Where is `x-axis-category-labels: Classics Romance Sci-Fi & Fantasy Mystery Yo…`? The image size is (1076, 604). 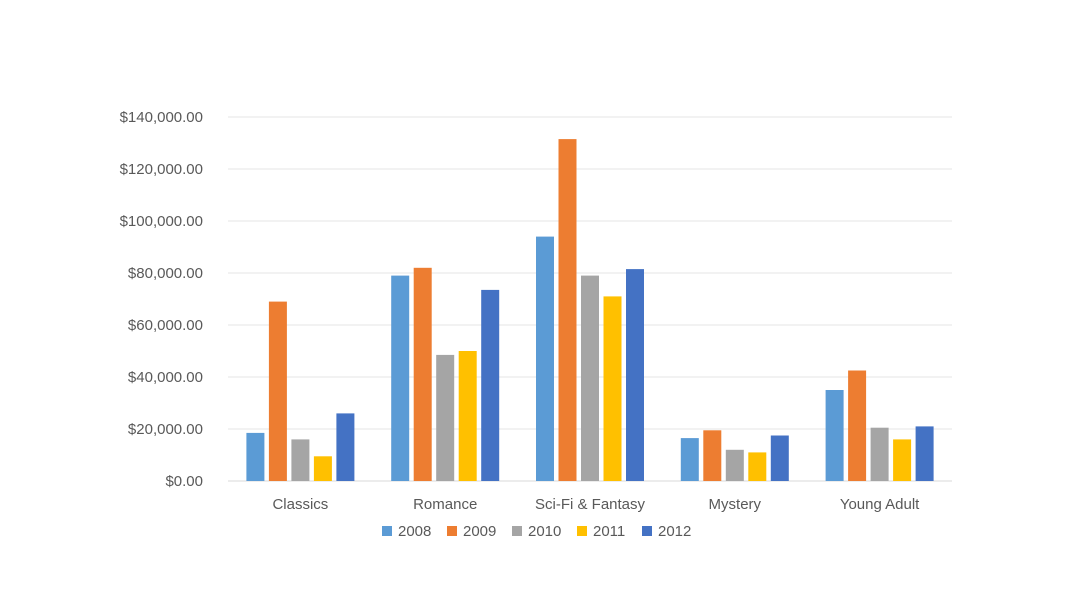
x-axis-category-labels: Classics Romance Sci-Fi & Fantasy Mystery Yo… is located at coordinates (596, 504).